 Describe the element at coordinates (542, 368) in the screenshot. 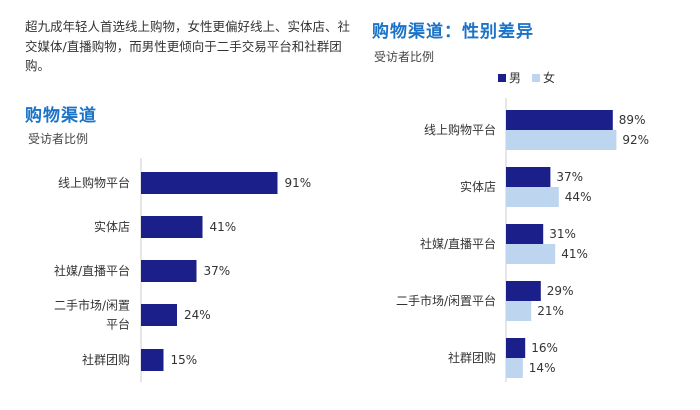

I see `data-label-1-4: 14%` at that location.